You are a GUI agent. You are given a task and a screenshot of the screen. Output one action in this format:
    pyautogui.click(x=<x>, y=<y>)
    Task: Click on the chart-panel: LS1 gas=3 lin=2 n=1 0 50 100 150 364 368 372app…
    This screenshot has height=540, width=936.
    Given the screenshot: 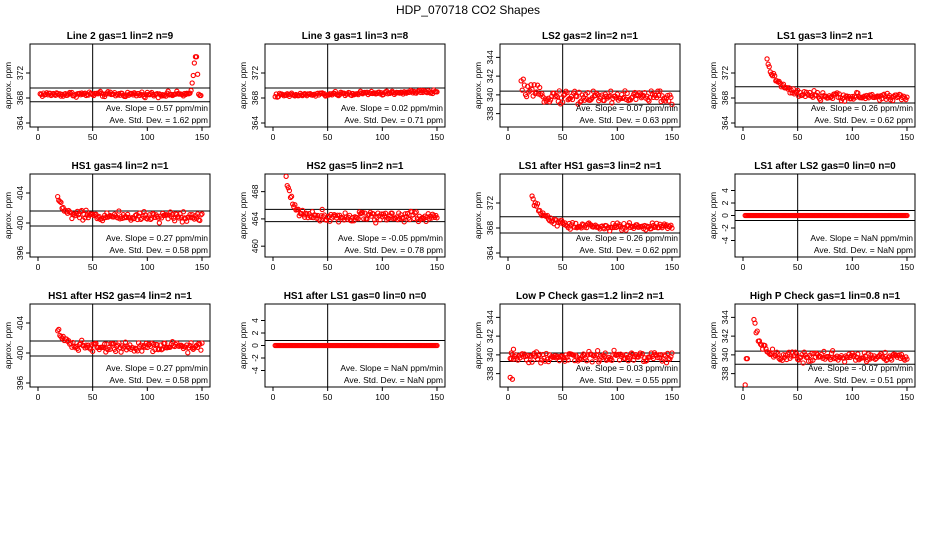 What is the action you would take?
    pyautogui.click(x=812, y=86)
    